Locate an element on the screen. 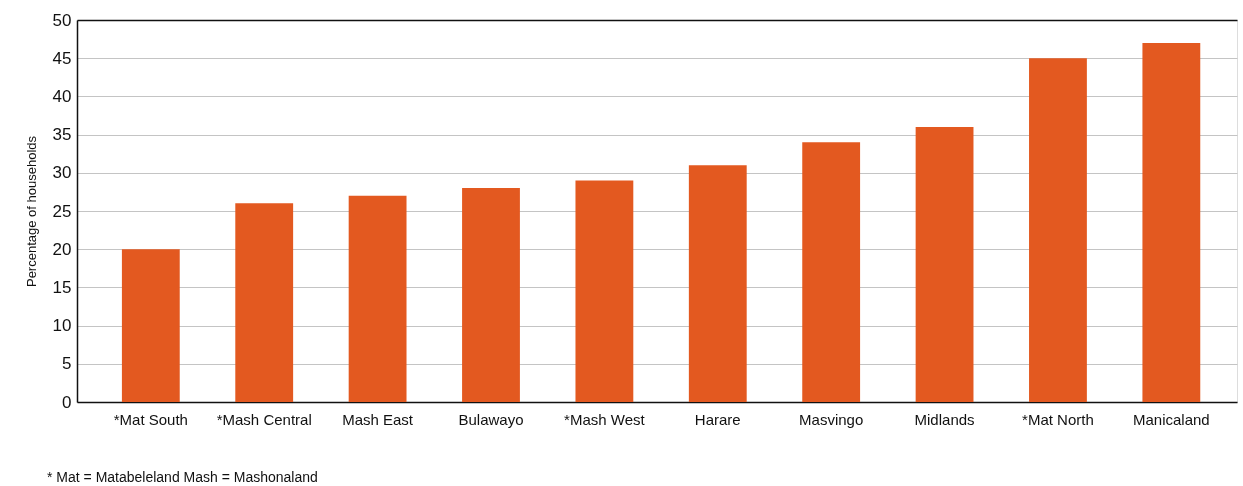 This screenshot has height=486, width=1243. y-tick-label: 40 is located at coordinates (62, 96).